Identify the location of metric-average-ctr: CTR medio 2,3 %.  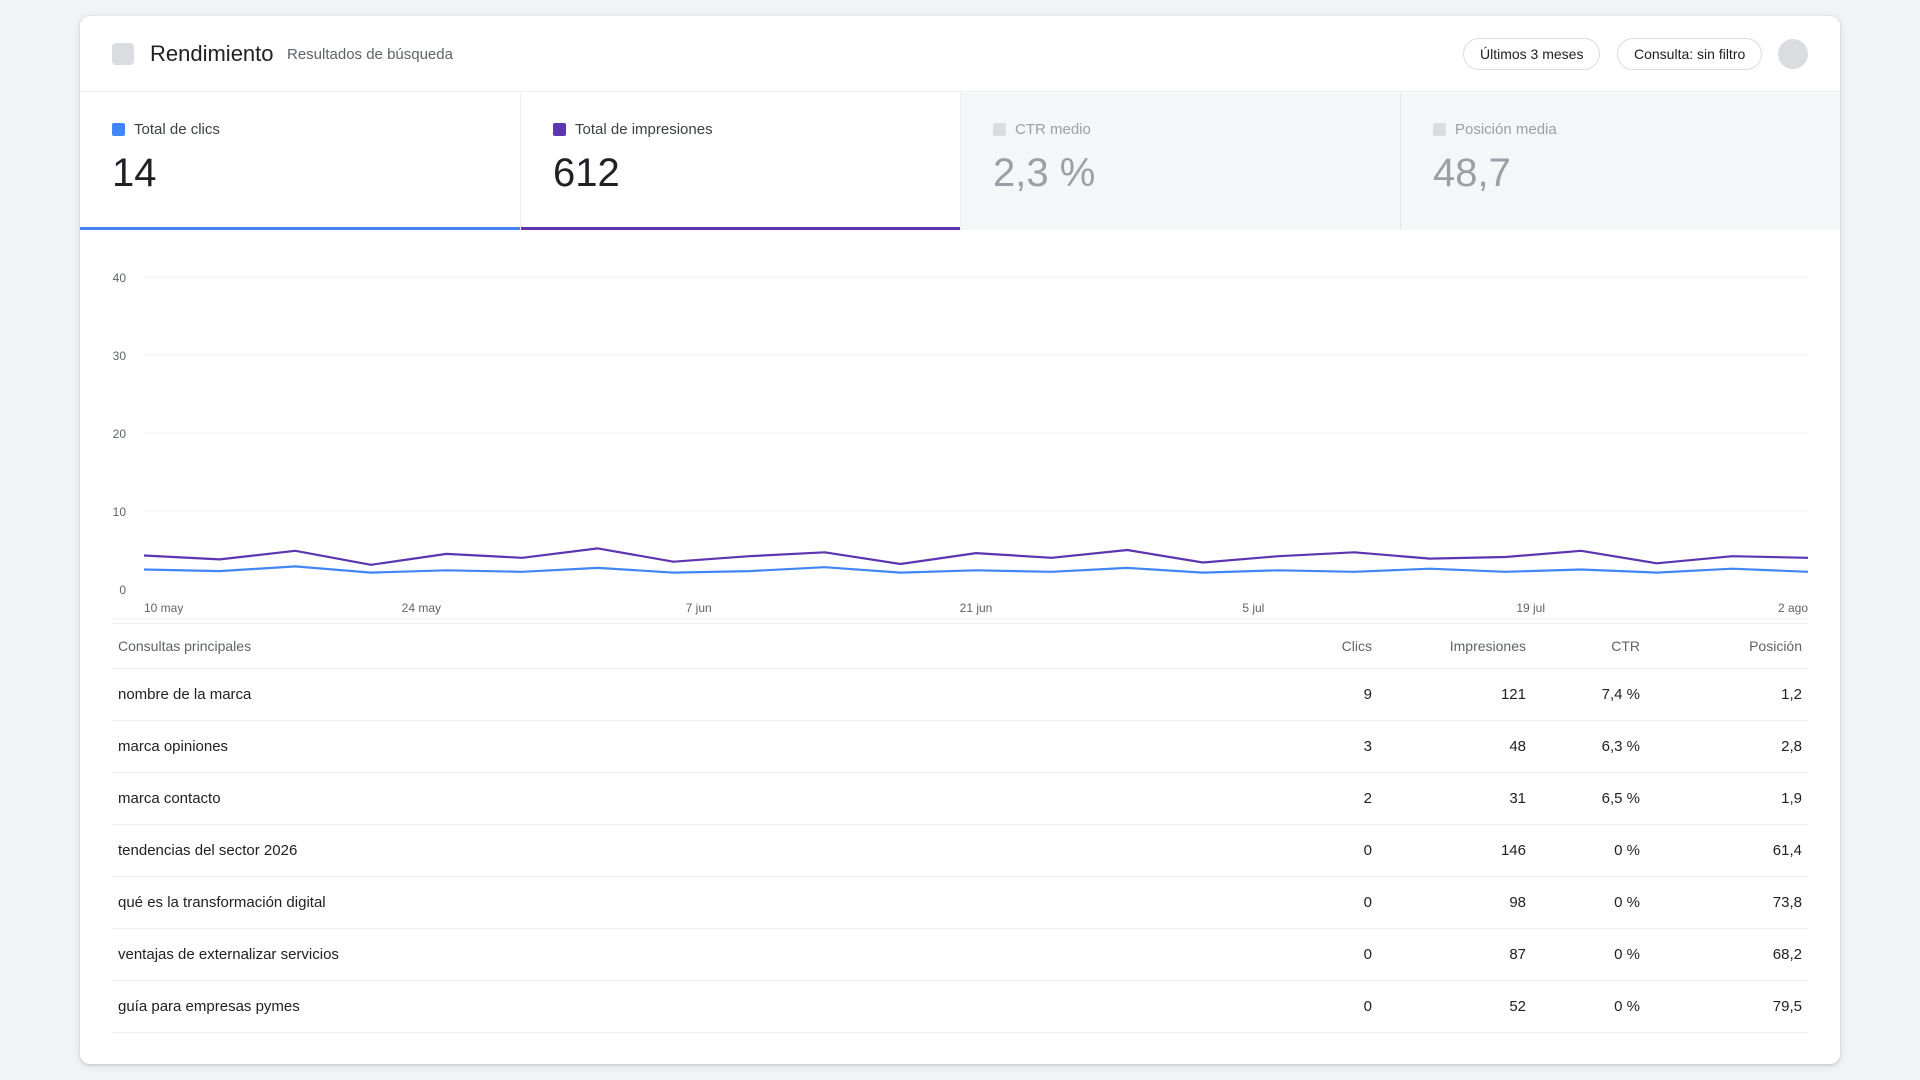
(1180, 161).